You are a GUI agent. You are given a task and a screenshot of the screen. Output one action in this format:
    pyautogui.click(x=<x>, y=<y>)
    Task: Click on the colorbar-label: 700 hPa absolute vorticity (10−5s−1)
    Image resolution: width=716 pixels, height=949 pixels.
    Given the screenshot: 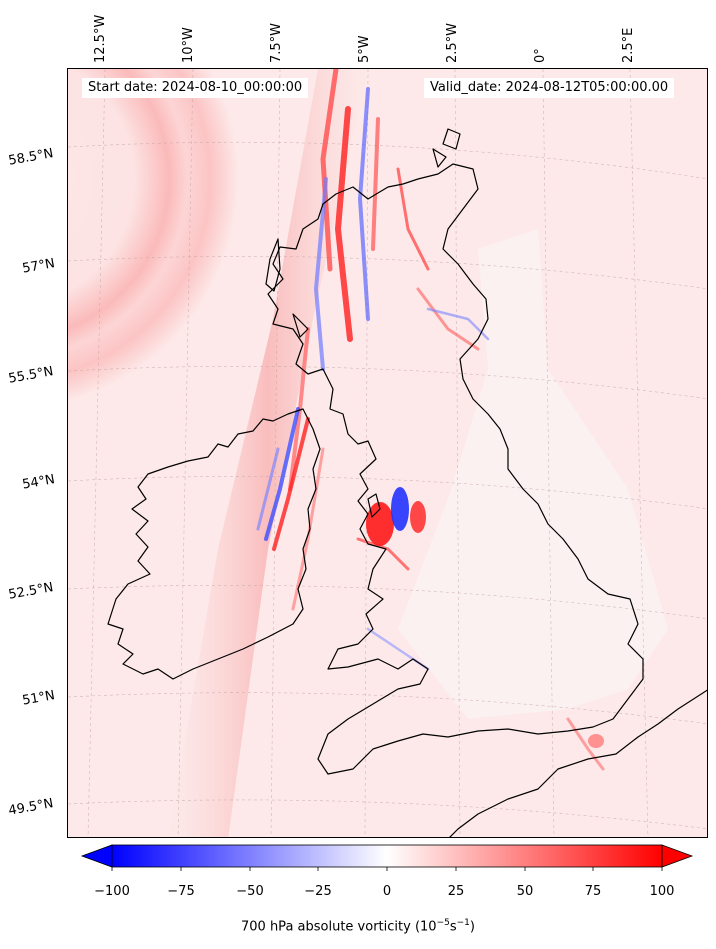 What is the action you would take?
    pyautogui.click(x=358, y=926)
    